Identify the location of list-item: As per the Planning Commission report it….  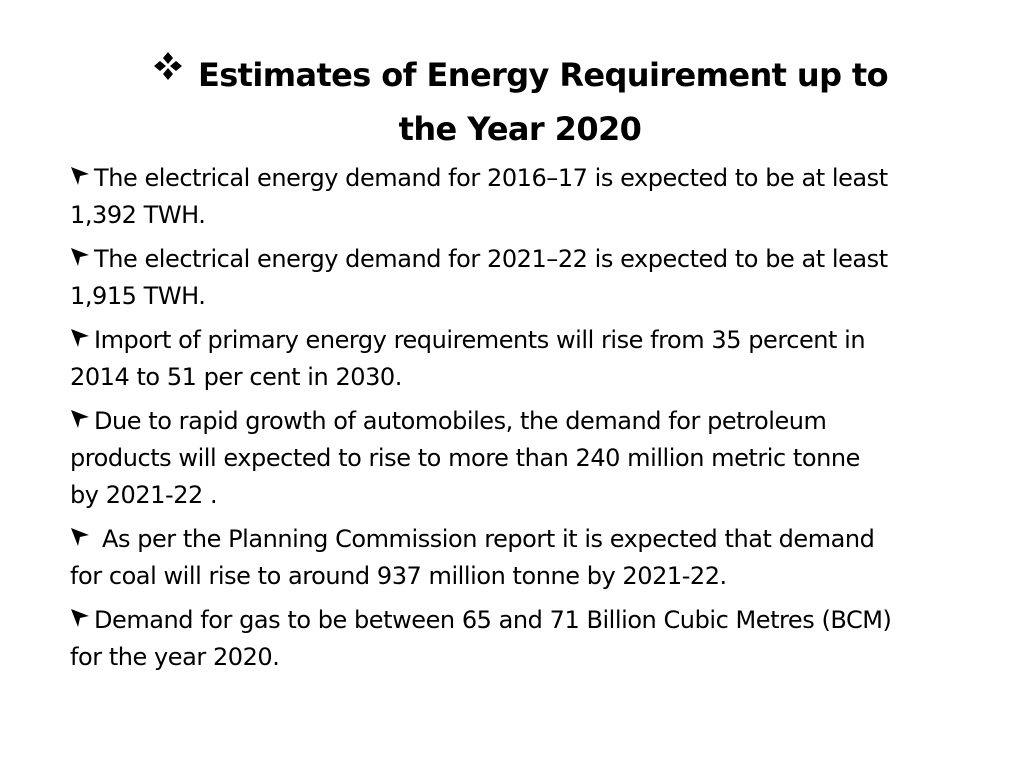
(525, 558).